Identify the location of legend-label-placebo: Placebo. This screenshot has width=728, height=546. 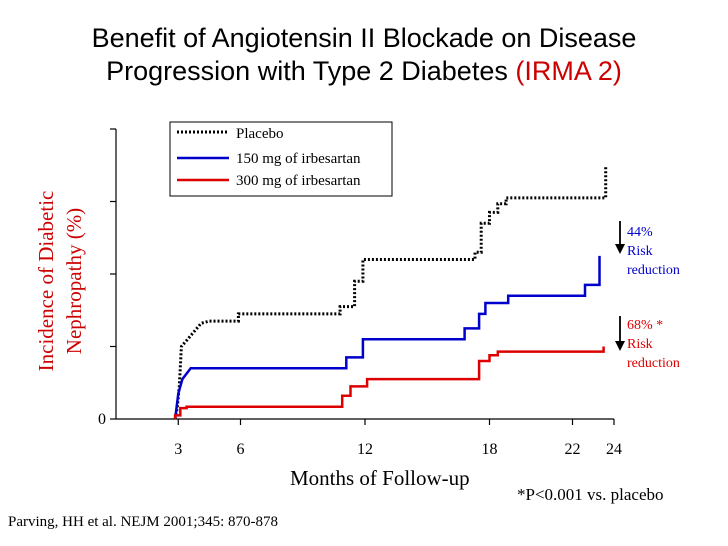
(259, 134).